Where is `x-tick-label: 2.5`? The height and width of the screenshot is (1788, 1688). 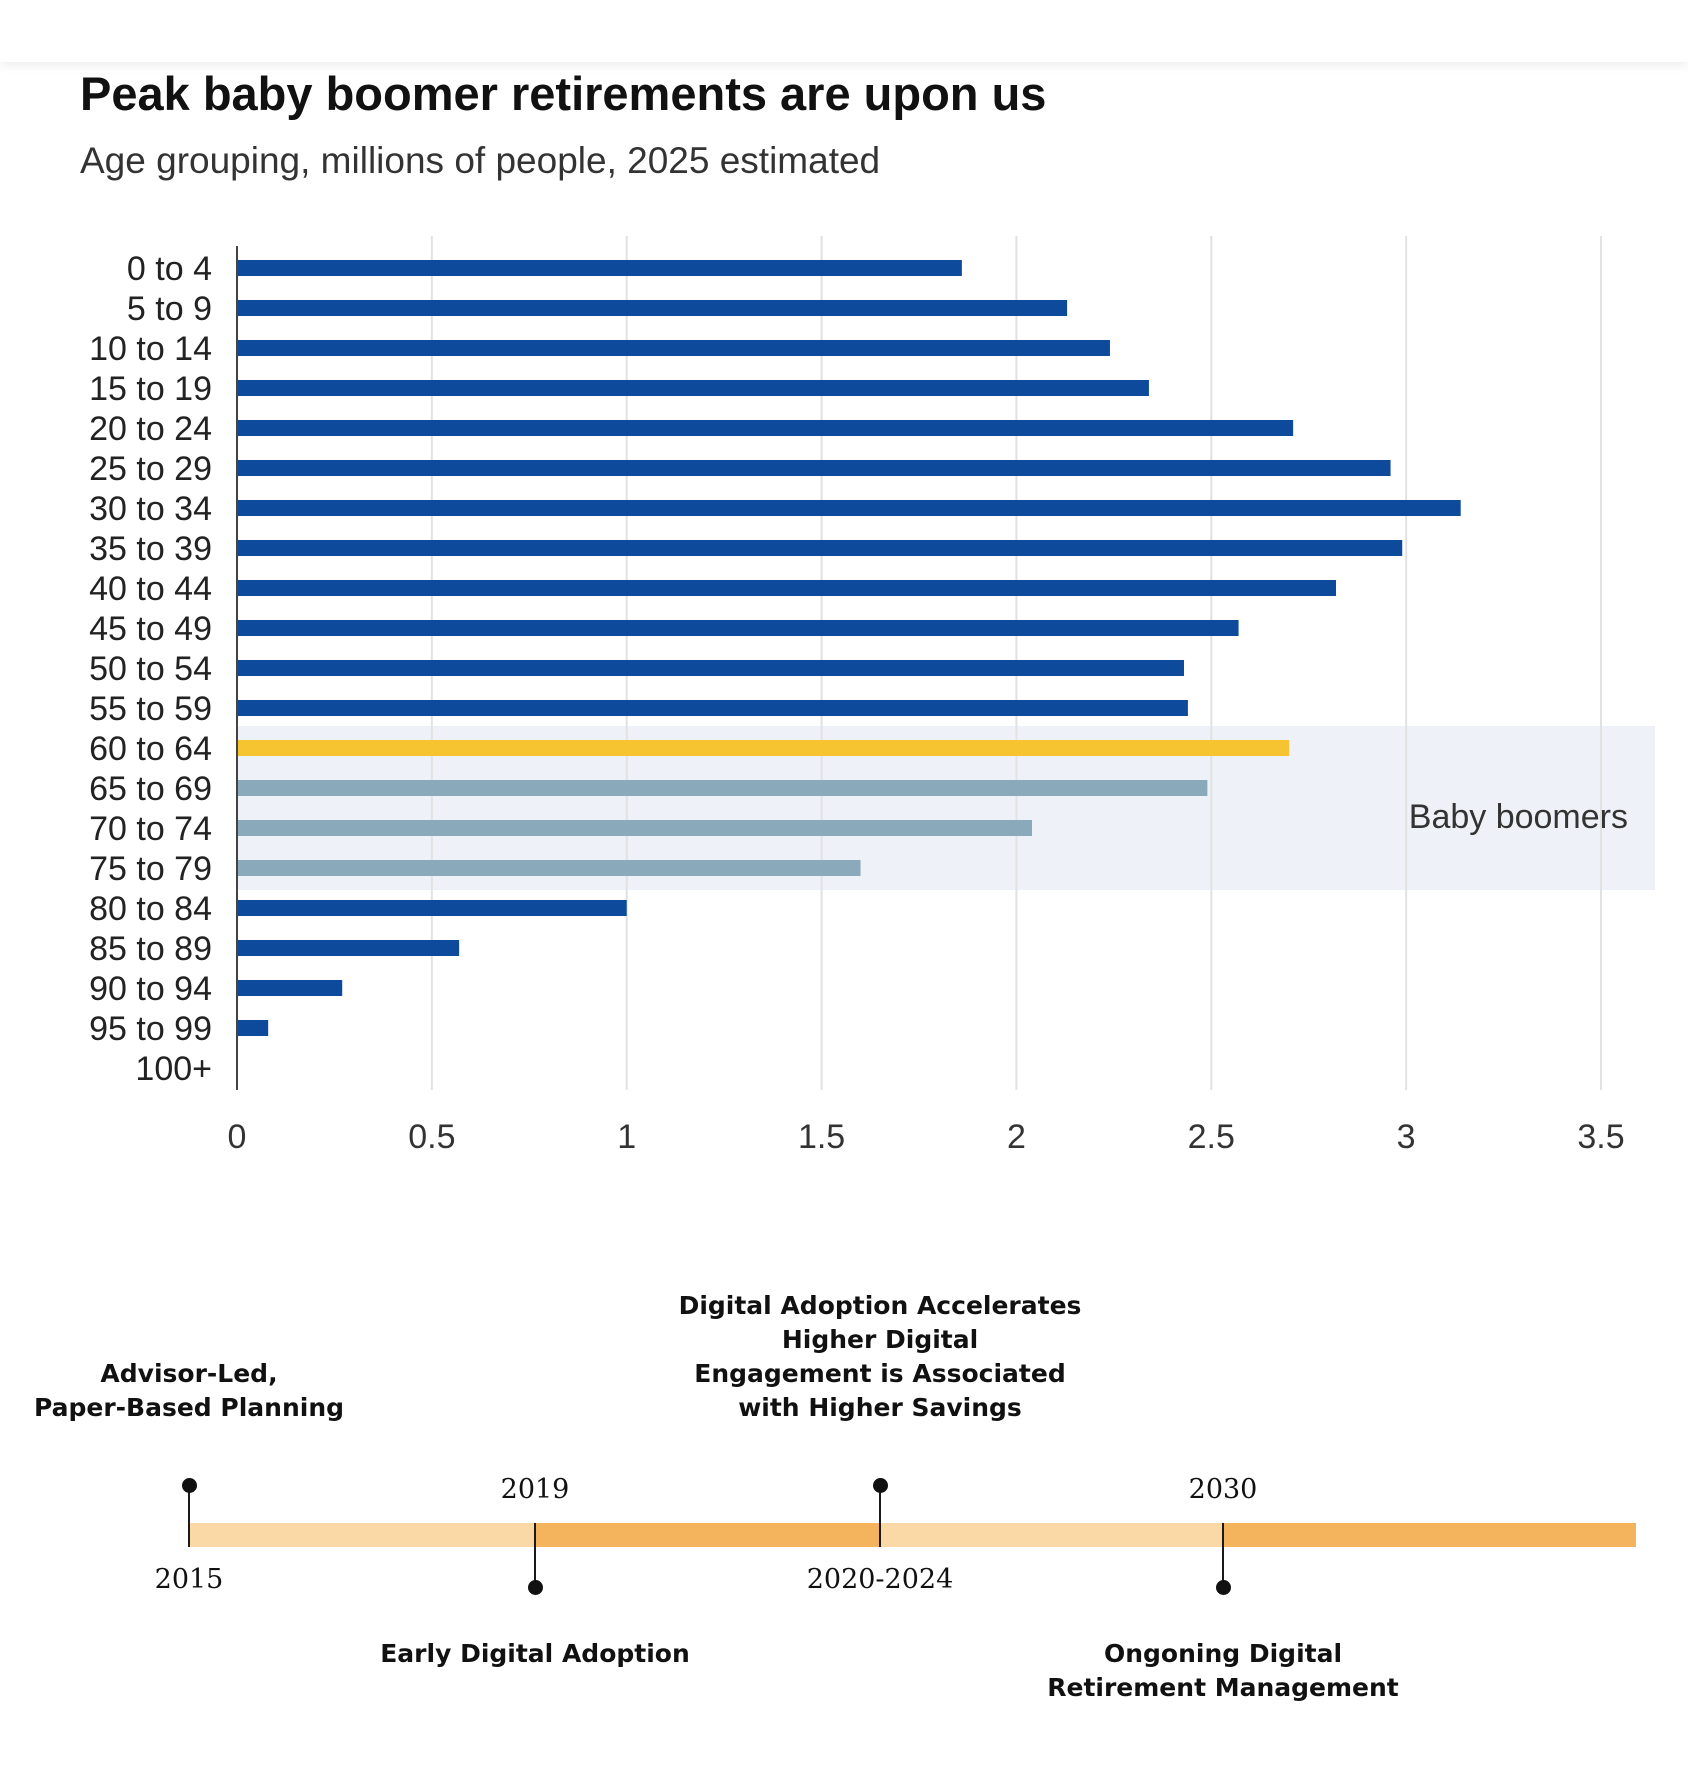
x-tick-label: 2.5 is located at coordinates (1211, 1137).